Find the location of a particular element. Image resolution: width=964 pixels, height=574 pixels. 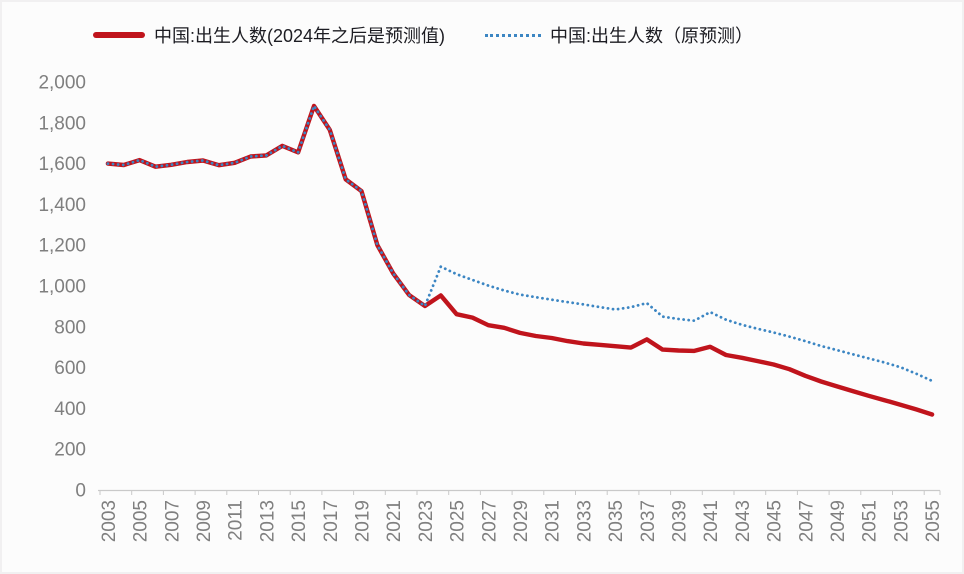

y-axis-label: 400 is located at coordinates (70, 409).